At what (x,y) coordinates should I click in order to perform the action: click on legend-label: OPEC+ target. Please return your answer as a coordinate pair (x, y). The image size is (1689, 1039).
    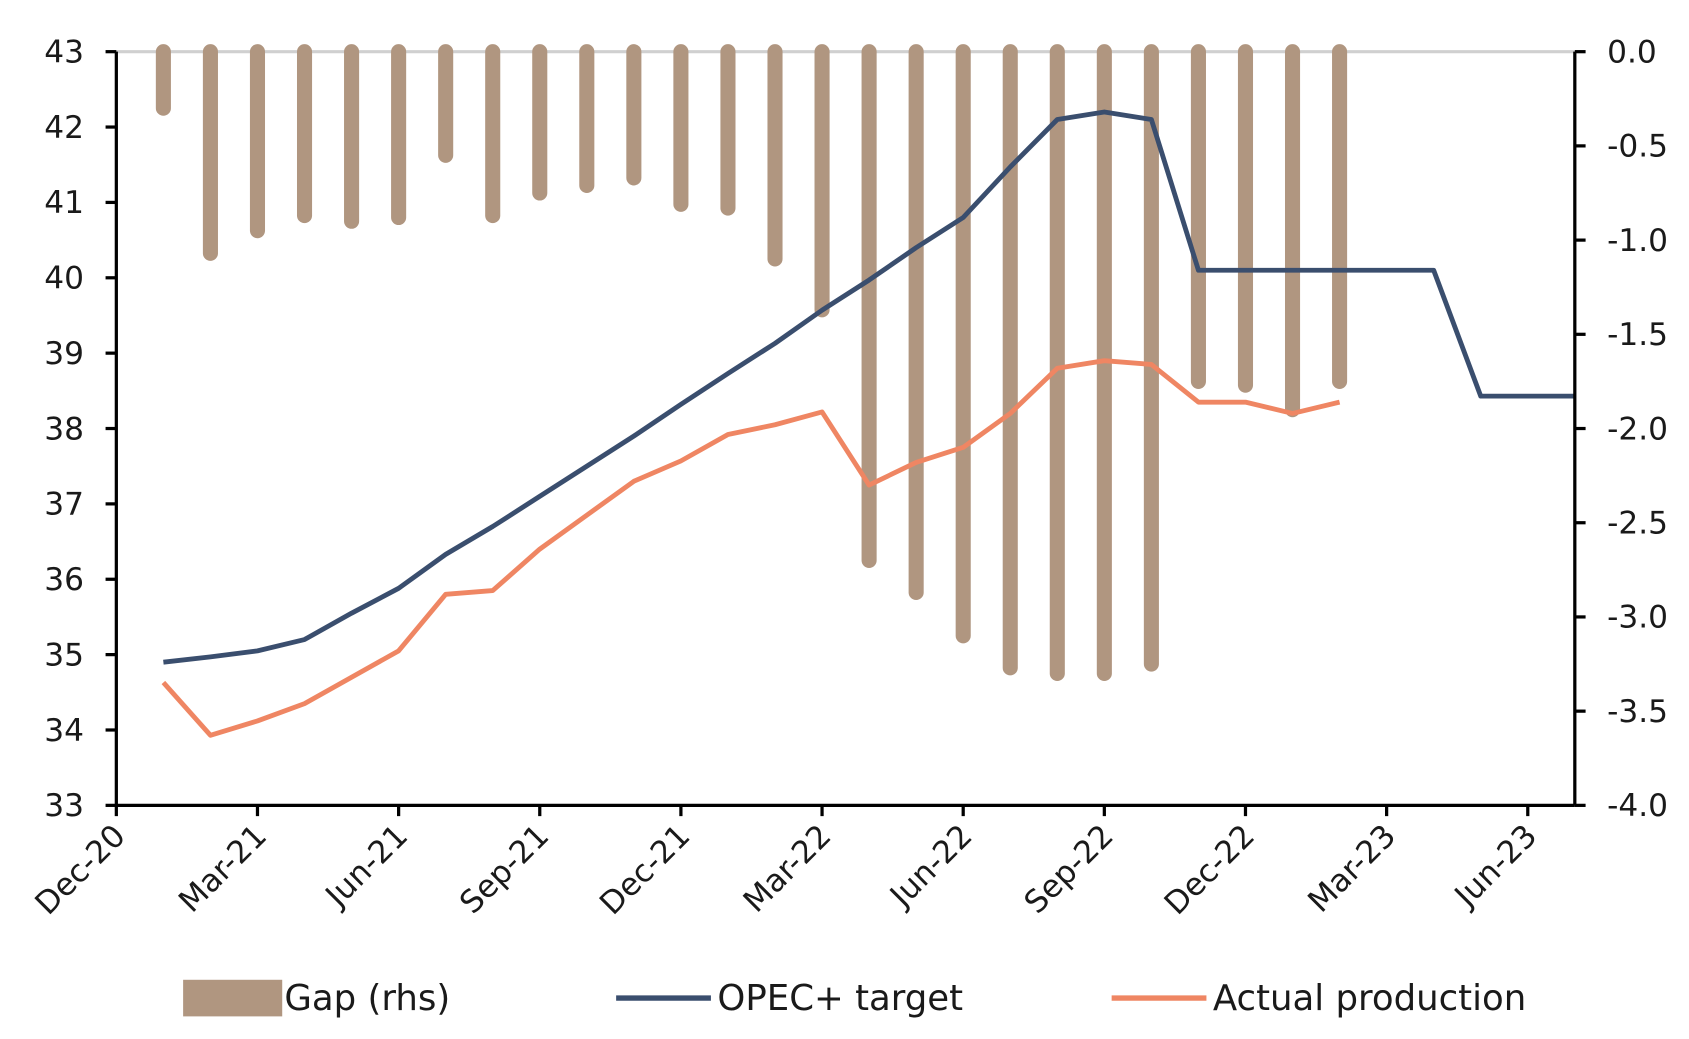
    Looking at the image, I should click on (840, 998).